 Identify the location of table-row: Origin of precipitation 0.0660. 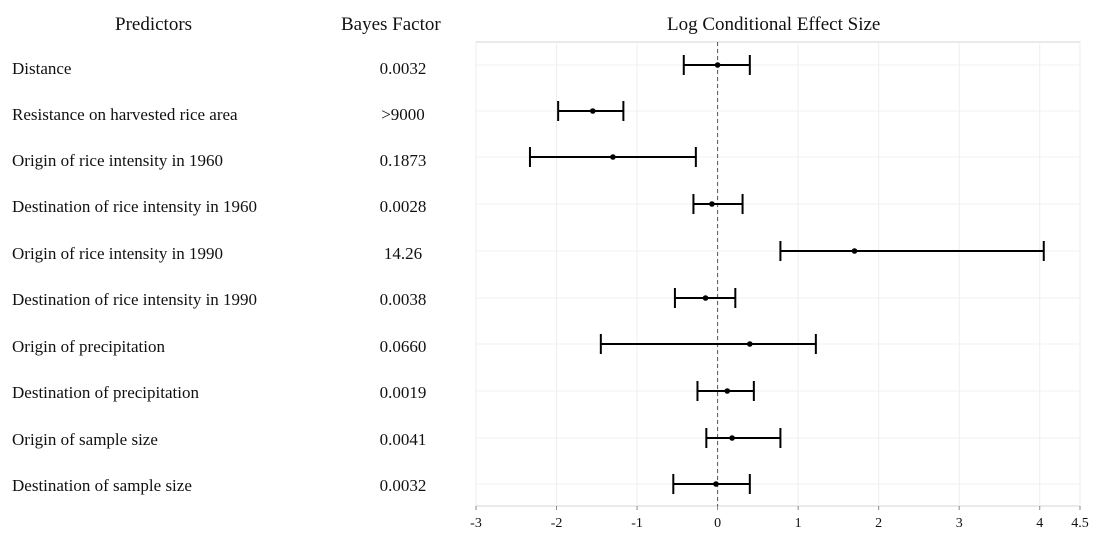
(235, 347).